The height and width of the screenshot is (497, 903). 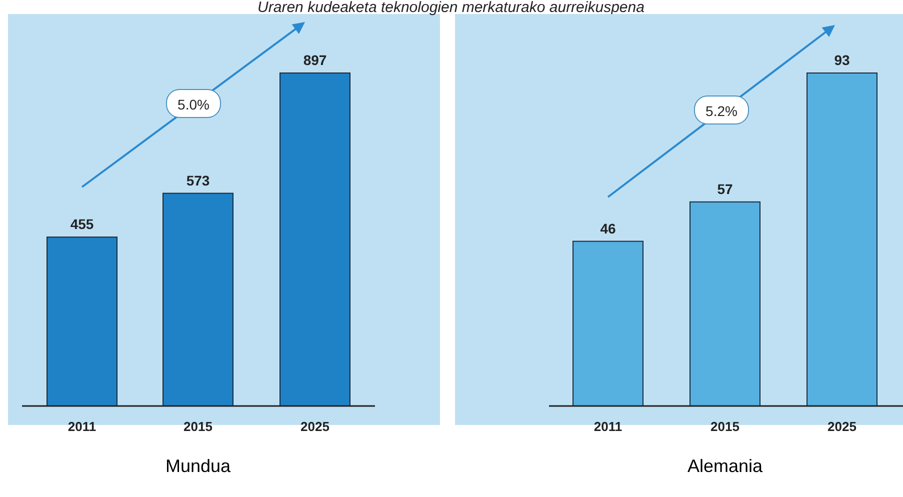 I want to click on text: Uraren kudeaketa teknologien merkaturako aurreikuspena, so click(x=451, y=8).